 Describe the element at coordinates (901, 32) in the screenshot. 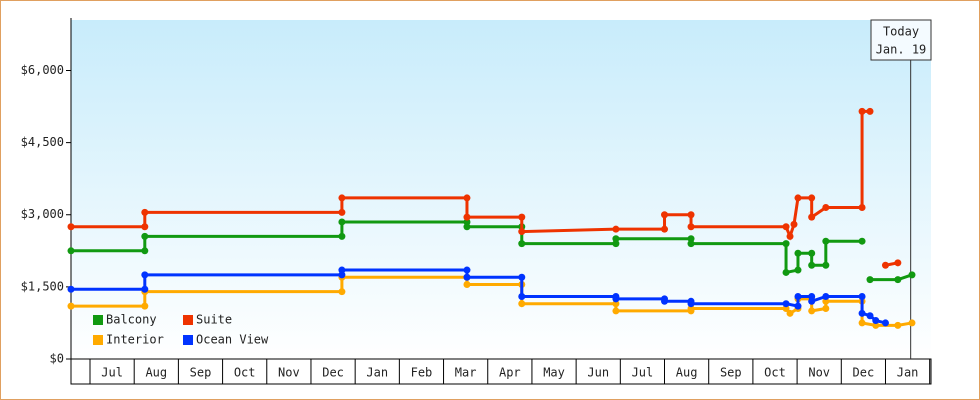

I see `today-label: Today` at that location.